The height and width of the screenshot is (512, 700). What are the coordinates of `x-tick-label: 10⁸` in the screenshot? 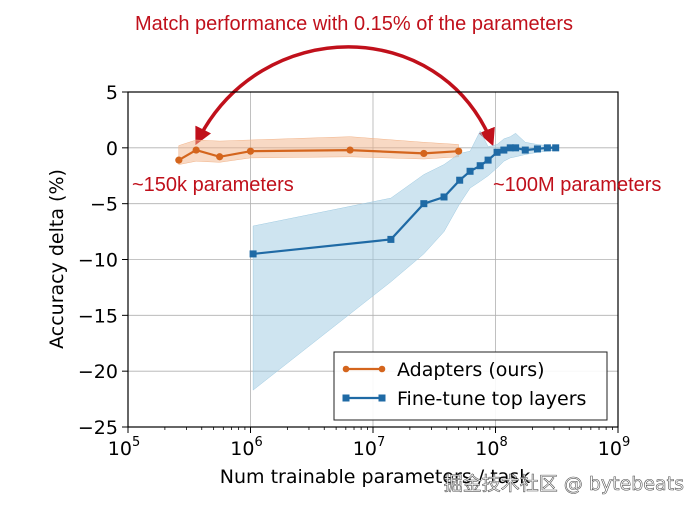 It's located at (491, 447).